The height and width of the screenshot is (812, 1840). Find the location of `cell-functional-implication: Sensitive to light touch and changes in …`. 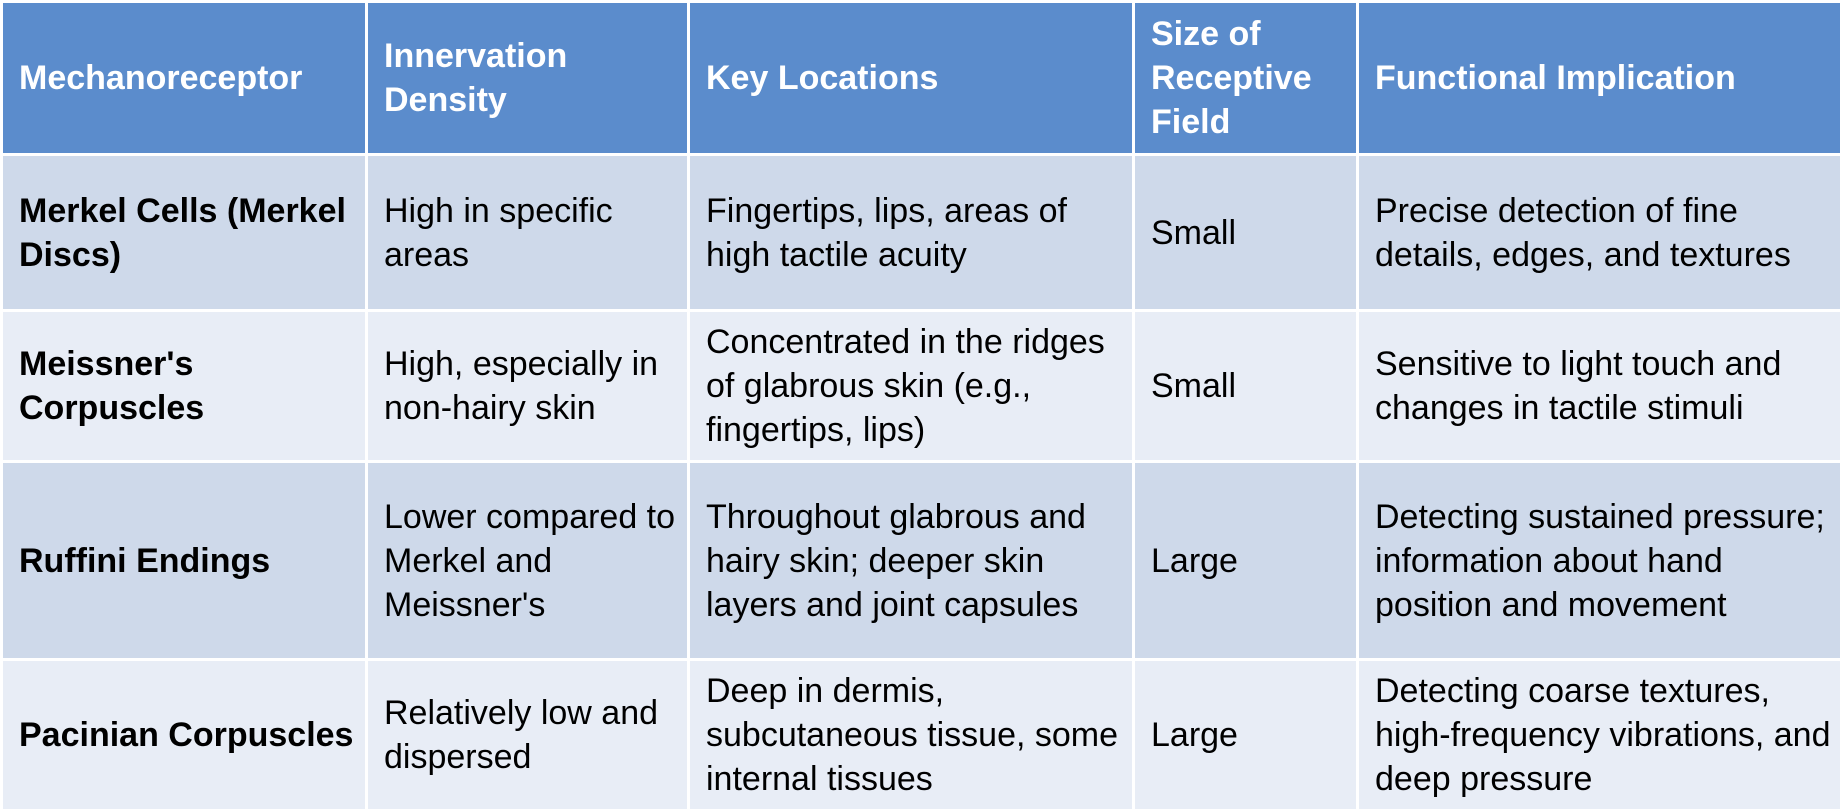

cell-functional-implication: Sensitive to light touch and changes in … is located at coordinates (1599, 386).